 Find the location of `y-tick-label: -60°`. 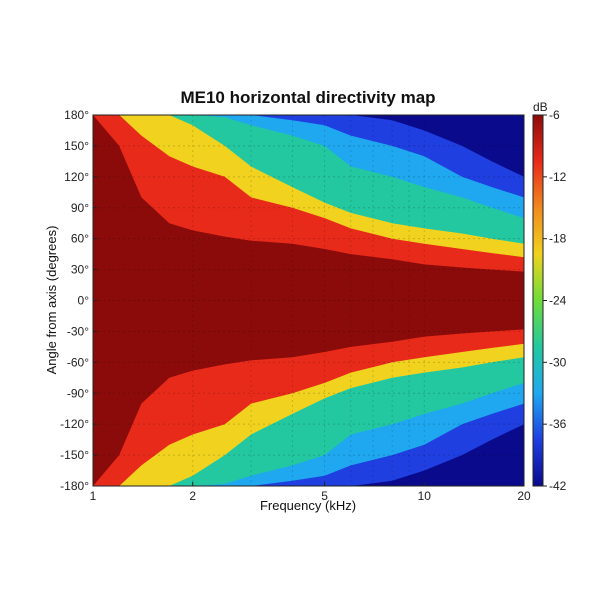

y-tick-label: -60° is located at coordinates (78, 362).